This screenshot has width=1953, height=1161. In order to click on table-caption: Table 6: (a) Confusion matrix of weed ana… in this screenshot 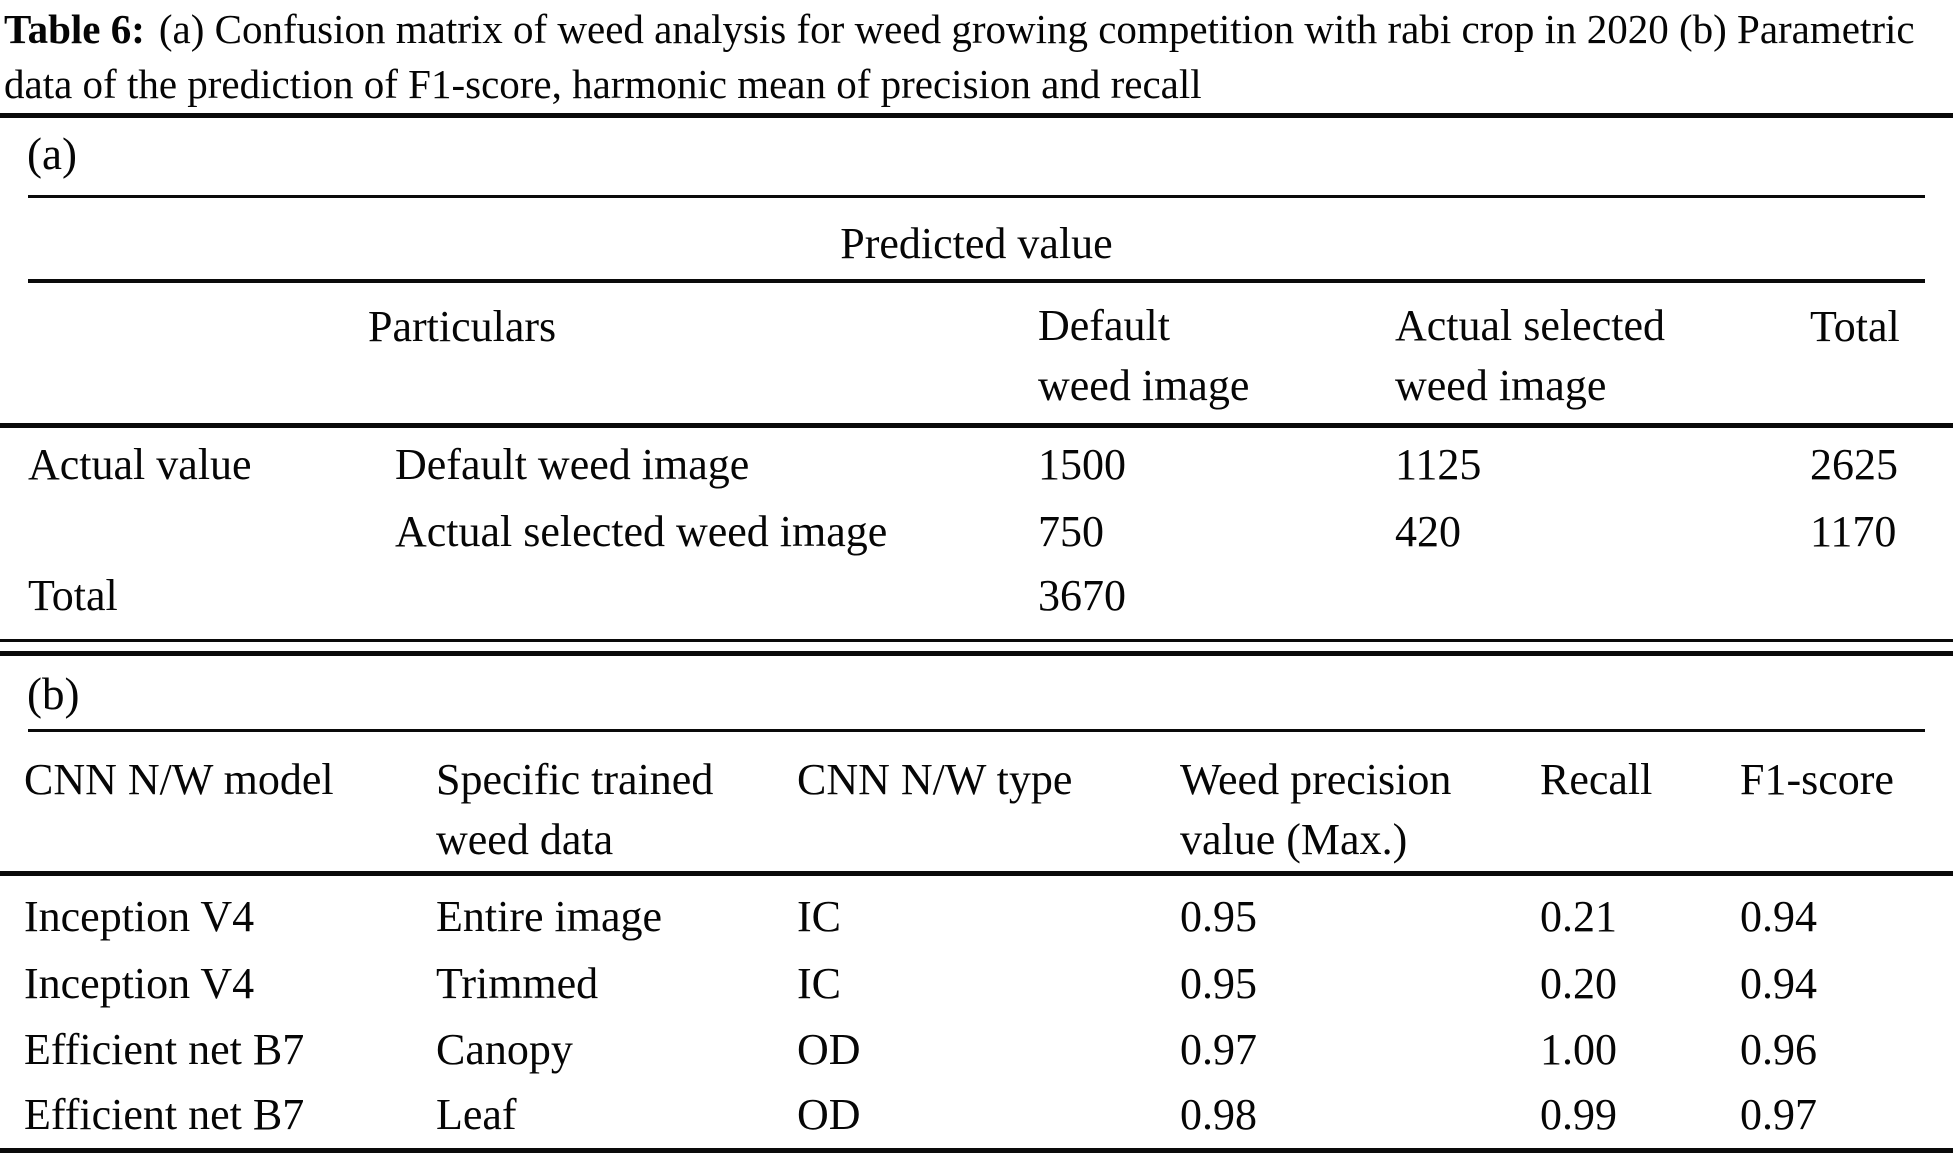, I will do `click(978, 57)`.